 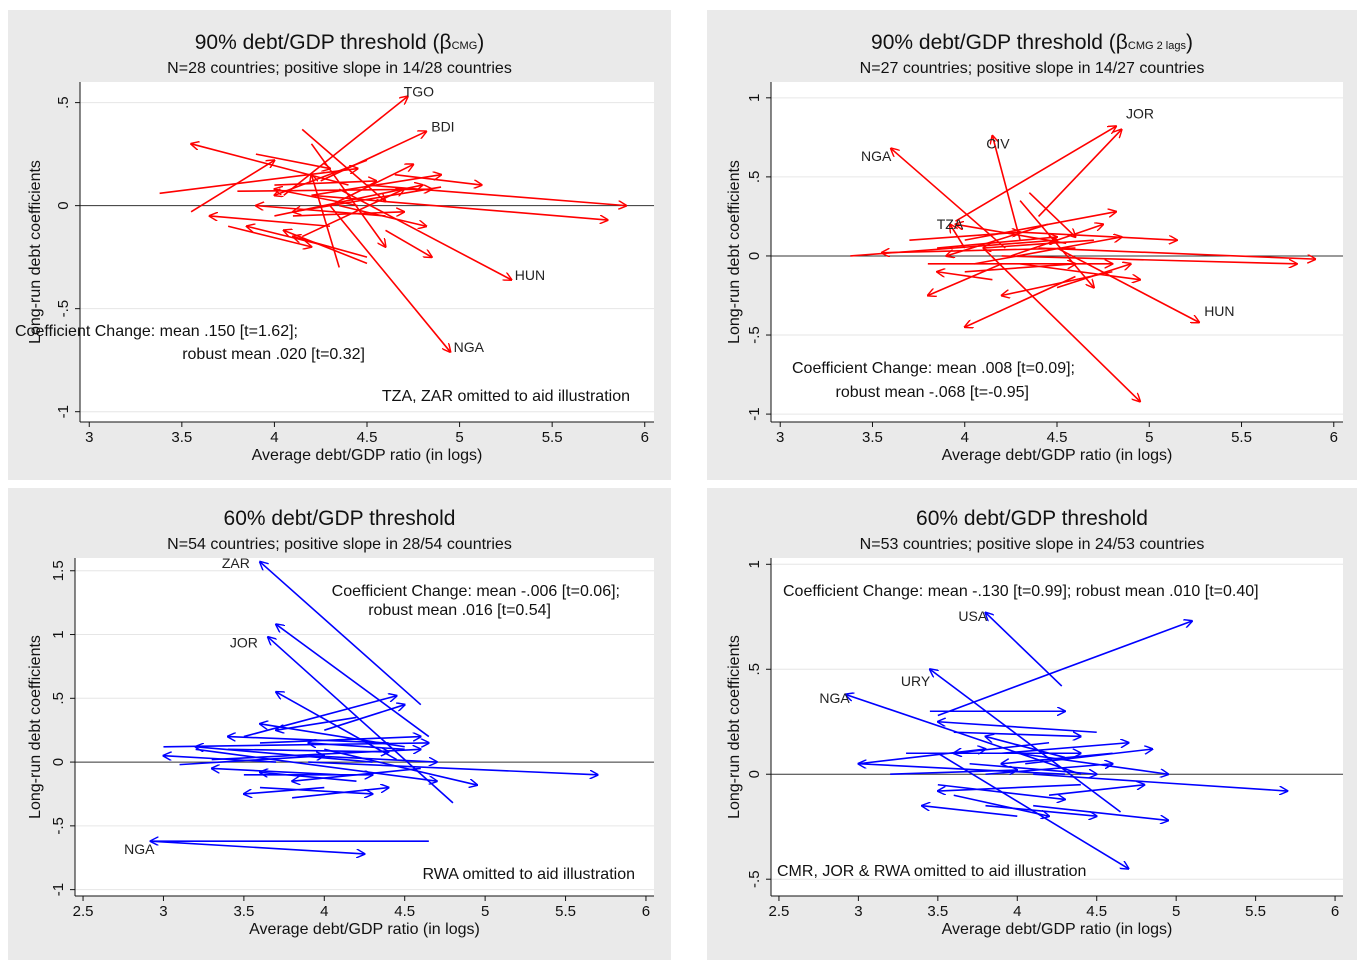 What do you see at coordinates (972, 616) in the screenshot?
I see `country-label: USA` at bounding box center [972, 616].